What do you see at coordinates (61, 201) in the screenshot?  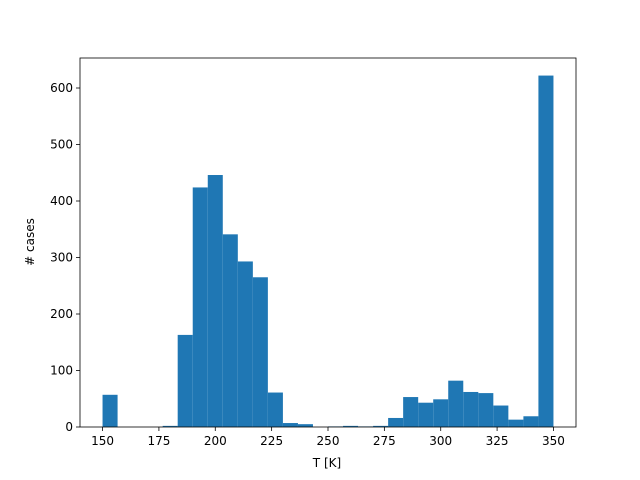 I see `y-tick-label: 400` at bounding box center [61, 201].